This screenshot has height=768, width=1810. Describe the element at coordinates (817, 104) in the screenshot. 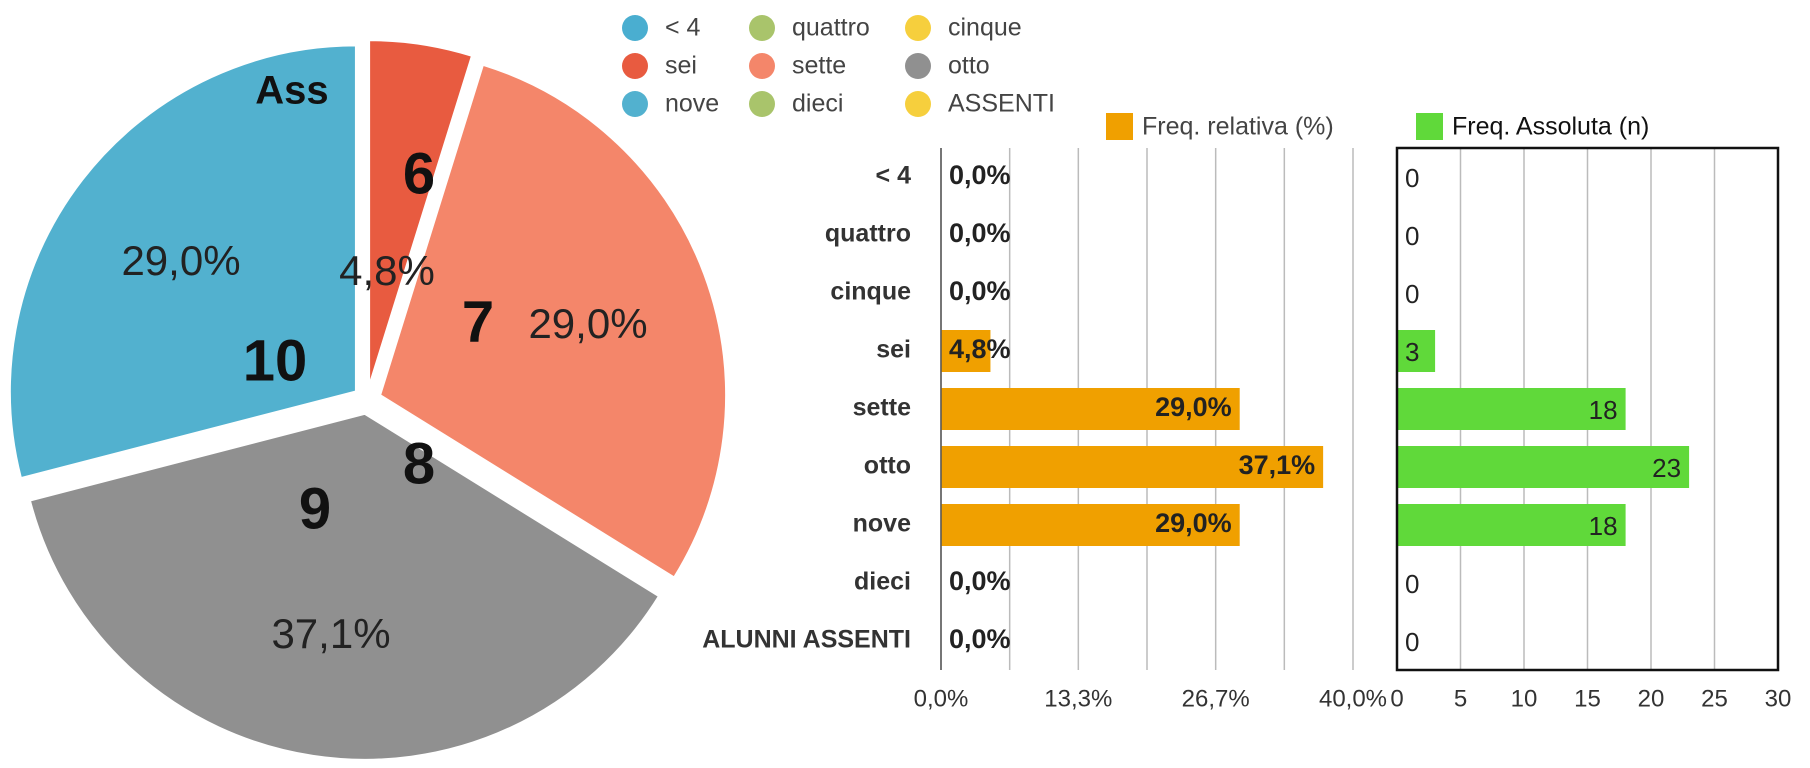

I see `legend-label: dieci` at that location.